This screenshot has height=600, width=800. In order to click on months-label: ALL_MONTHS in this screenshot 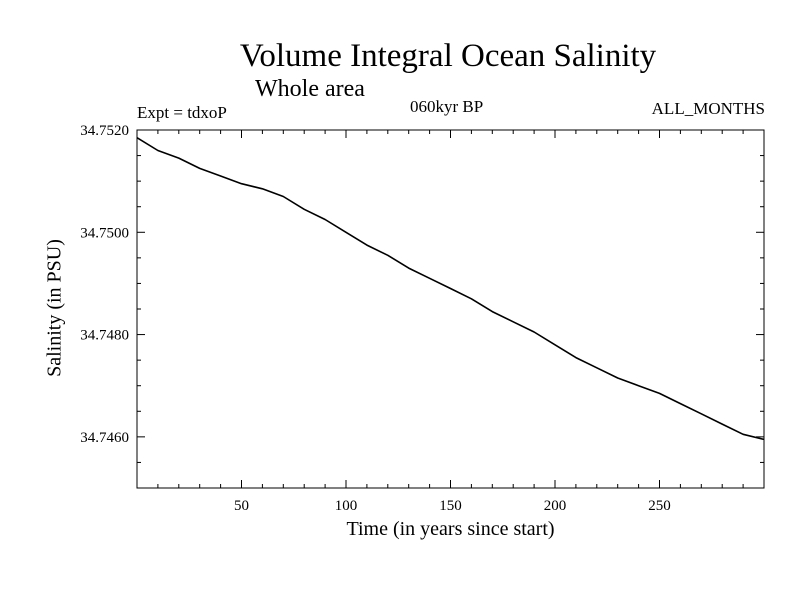, I will do `click(708, 108)`.